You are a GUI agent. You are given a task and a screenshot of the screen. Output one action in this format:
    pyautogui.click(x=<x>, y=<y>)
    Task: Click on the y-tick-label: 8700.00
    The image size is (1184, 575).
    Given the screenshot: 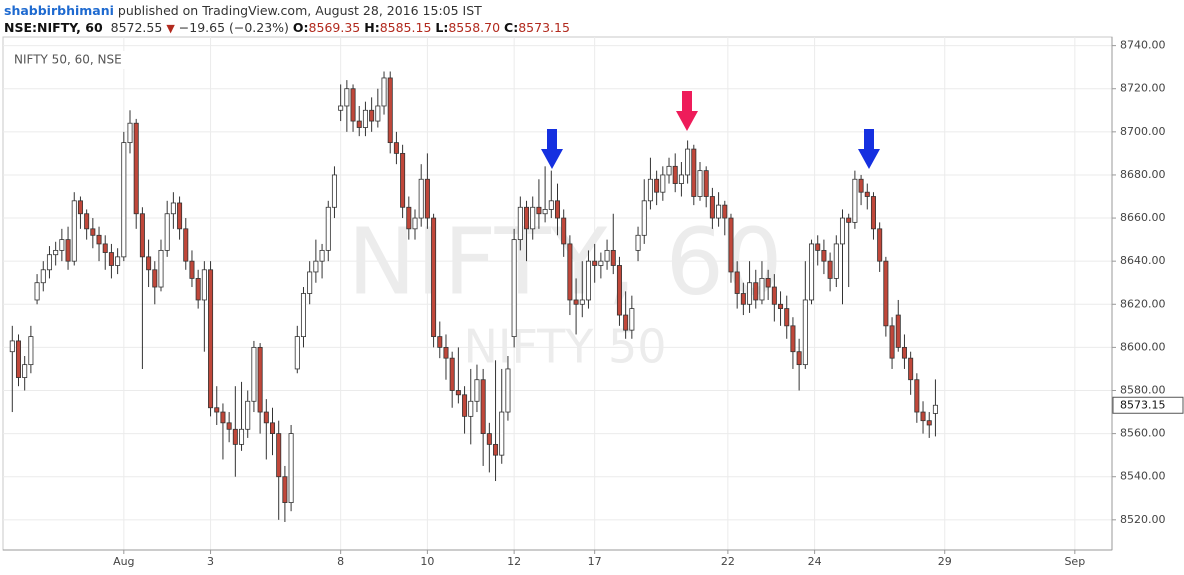 What is the action you would take?
    pyautogui.click(x=1143, y=131)
    